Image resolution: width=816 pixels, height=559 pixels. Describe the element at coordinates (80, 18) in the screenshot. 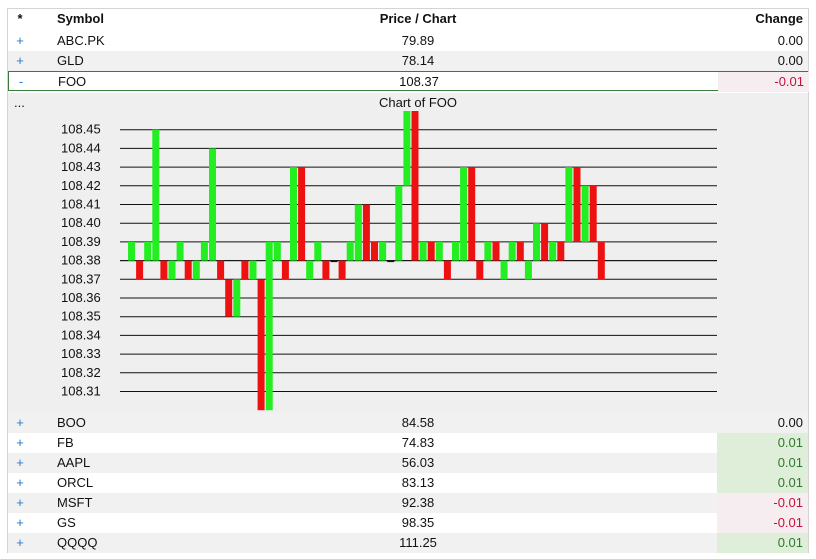

I see `header-symbol: Symbol` at that location.